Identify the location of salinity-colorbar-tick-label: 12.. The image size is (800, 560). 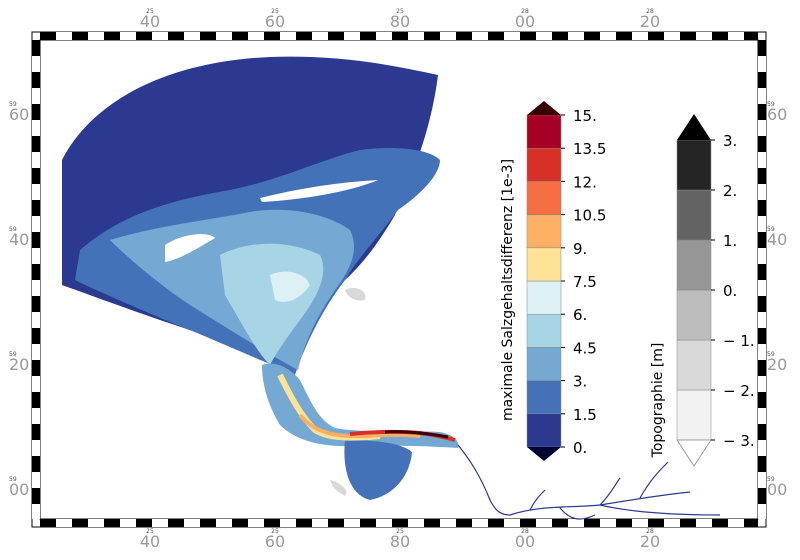
(585, 182).